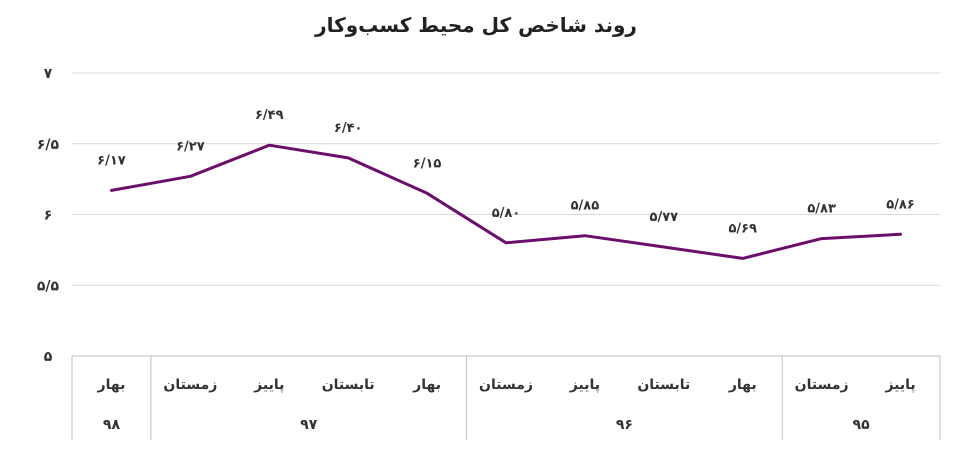 Image resolution: width=953 pixels, height=451 pixels. What do you see at coordinates (48, 74) in the screenshot?
I see `y-tick-label: ۷` at bounding box center [48, 74].